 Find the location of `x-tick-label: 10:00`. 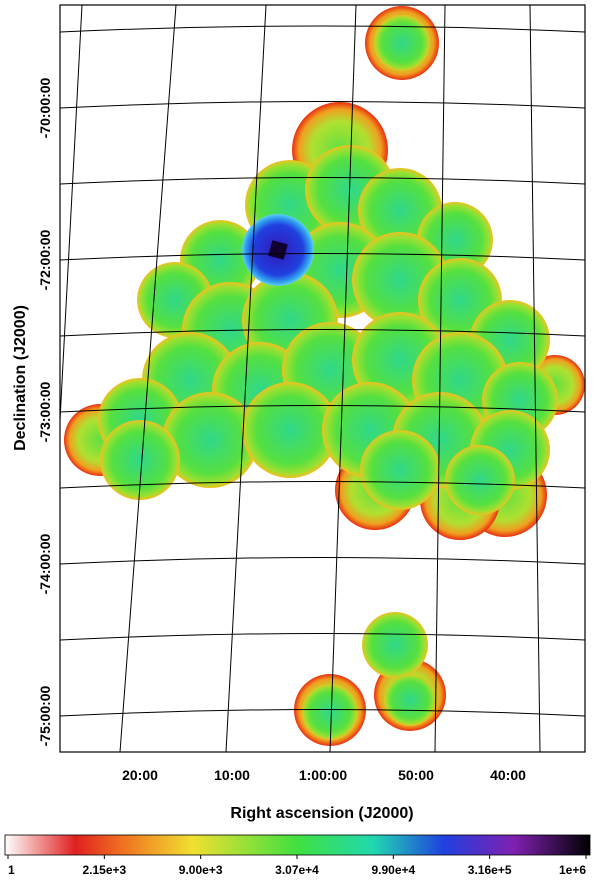

x-tick-label: 10:00 is located at coordinates (232, 775).